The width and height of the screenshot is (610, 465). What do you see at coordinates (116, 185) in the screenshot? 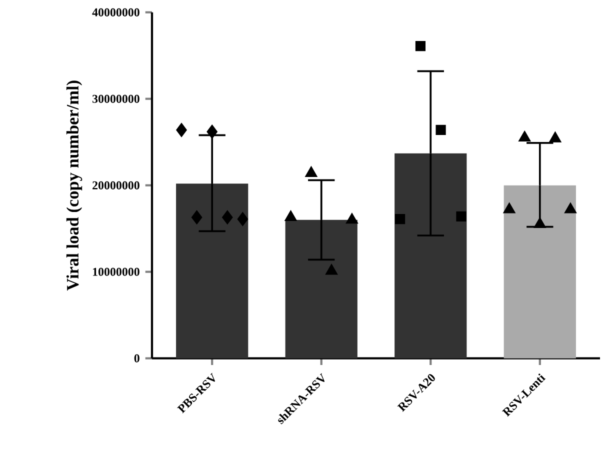
I see `y-tick-label: 20000000` at bounding box center [116, 185].